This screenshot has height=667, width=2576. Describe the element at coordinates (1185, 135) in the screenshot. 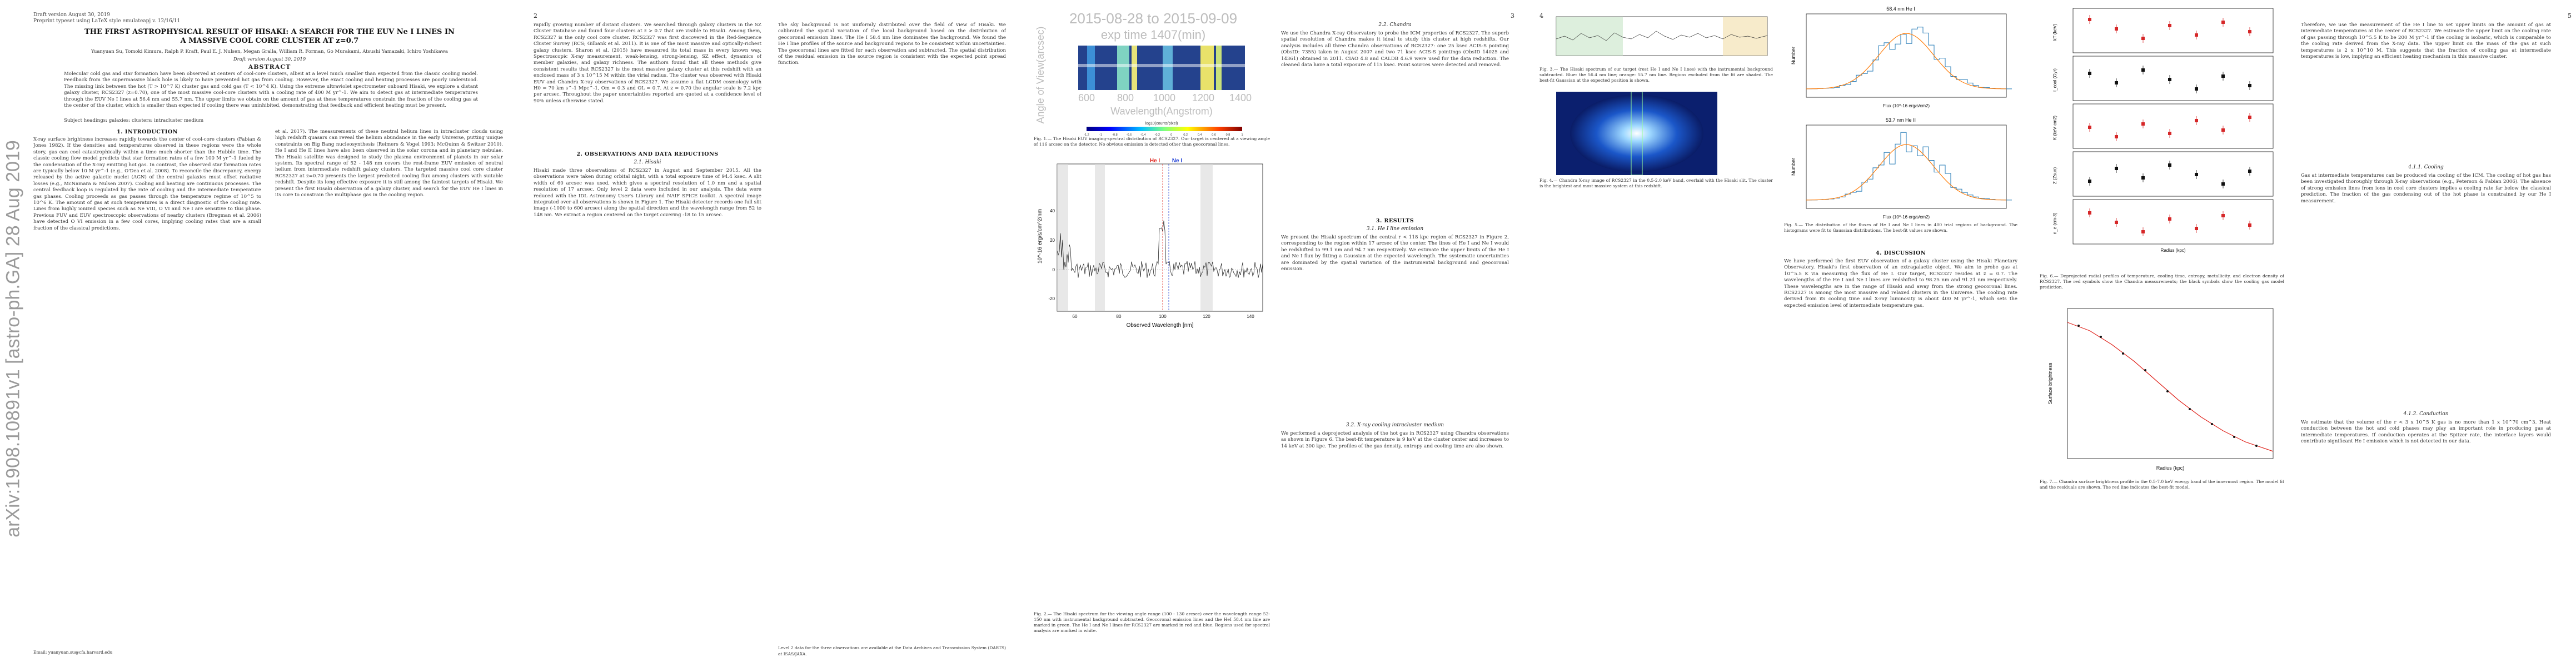

I see `fig1-colorbar-tick: 0.2` at that location.